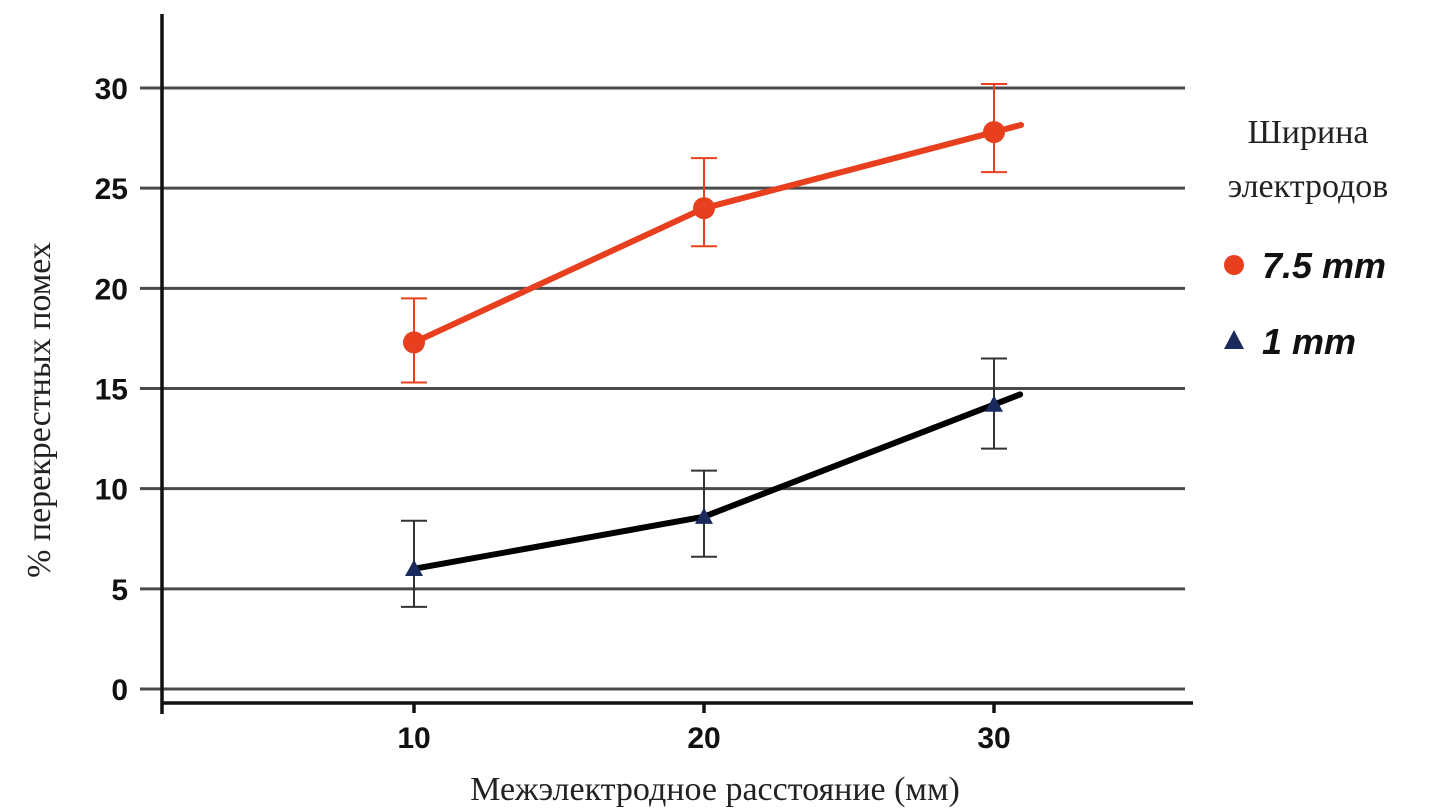  What do you see at coordinates (993, 738) in the screenshot?
I see `x-tick-label-30: 30` at bounding box center [993, 738].